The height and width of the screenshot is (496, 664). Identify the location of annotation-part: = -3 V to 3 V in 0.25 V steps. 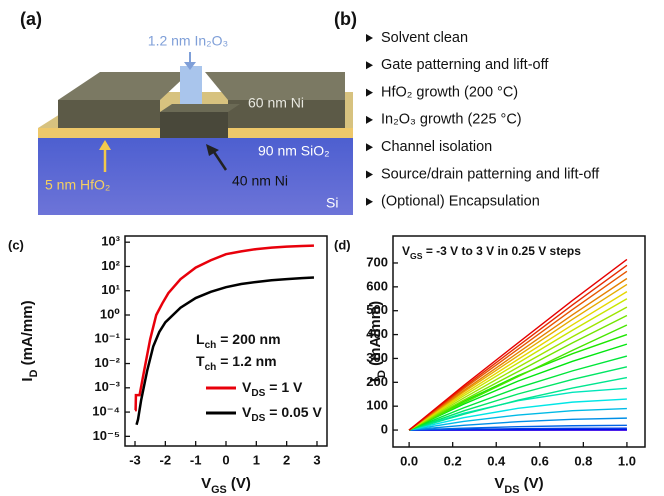
(501, 251).